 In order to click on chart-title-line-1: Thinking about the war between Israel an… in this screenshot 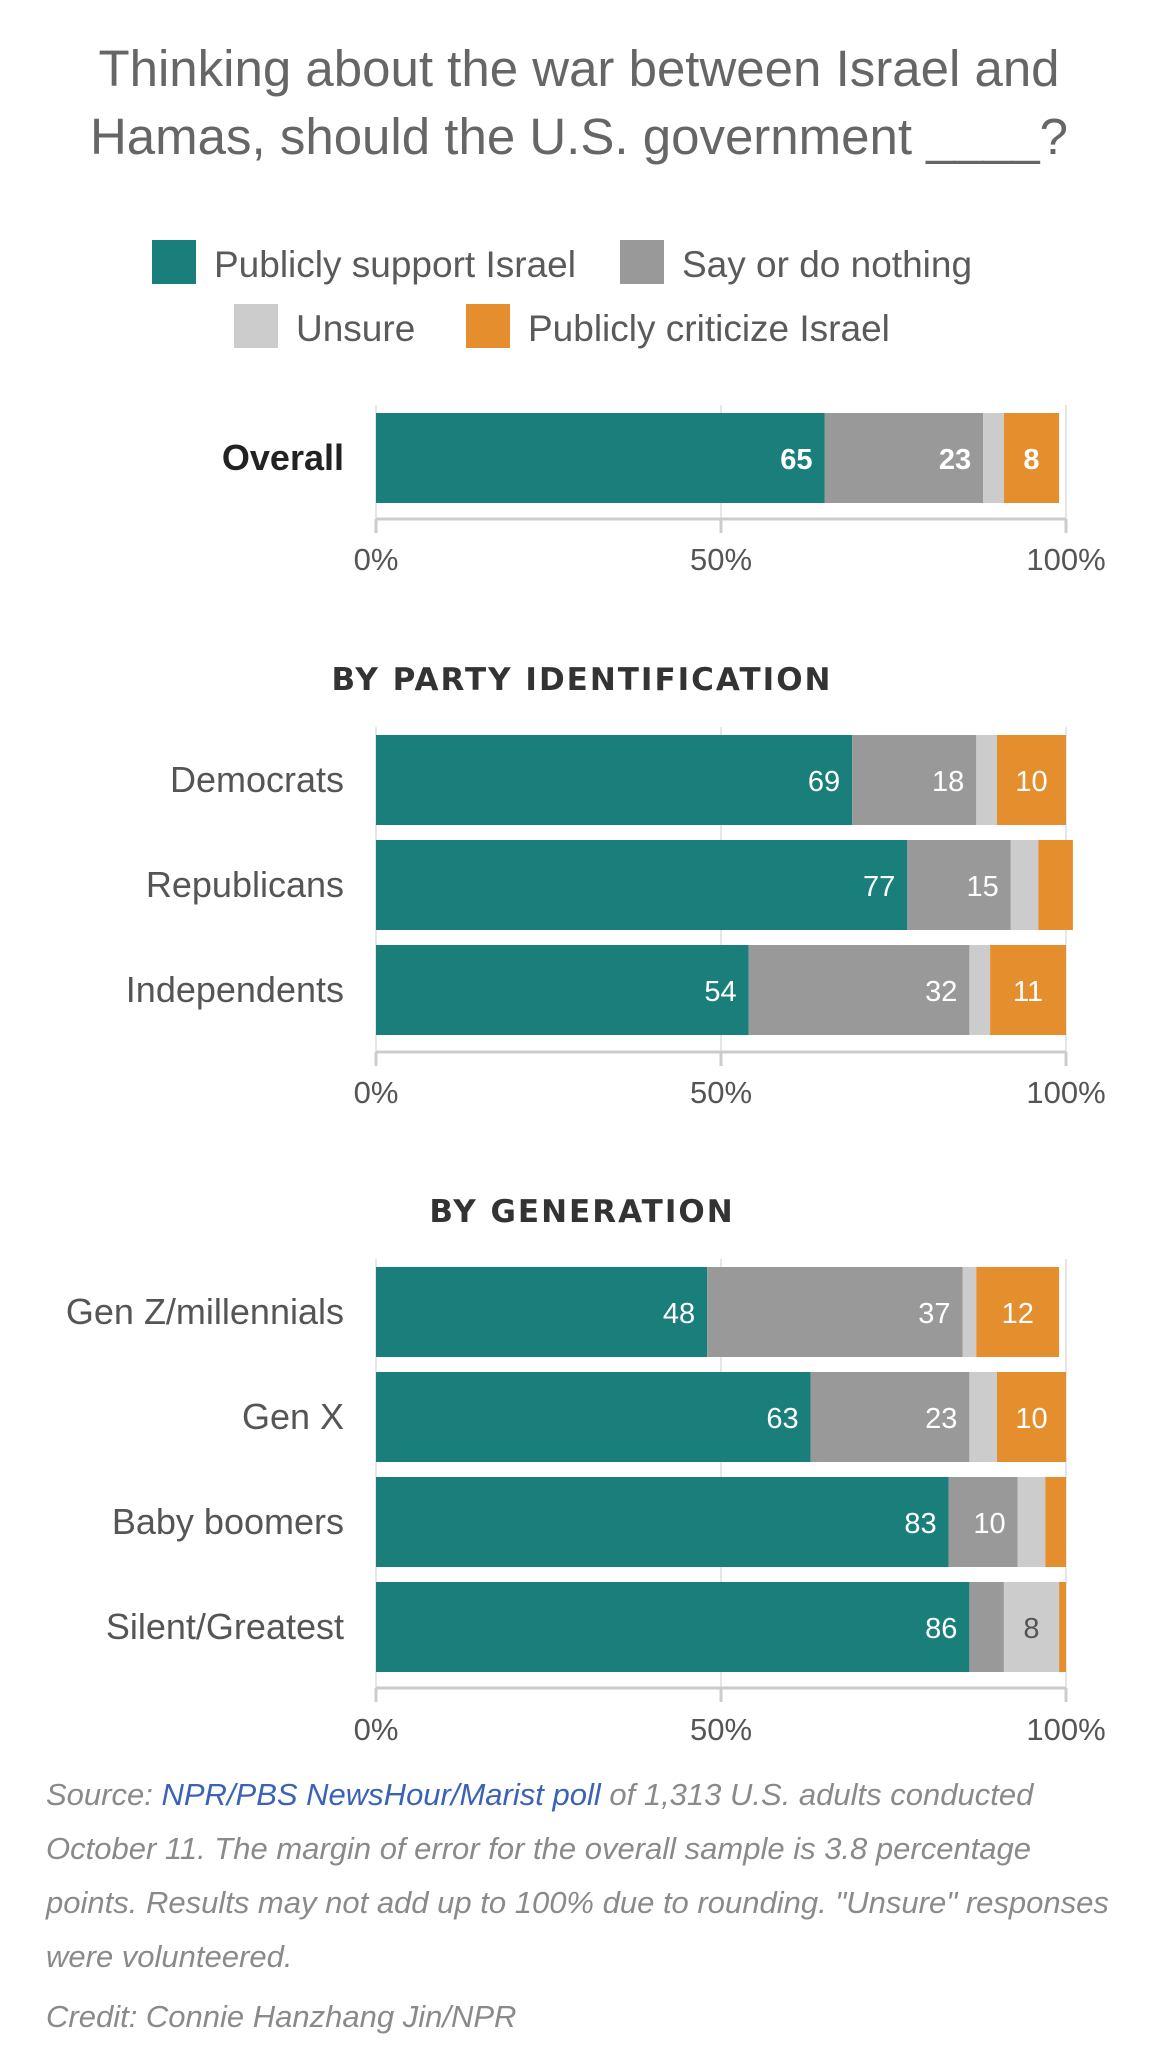, I will do `click(578, 68)`.